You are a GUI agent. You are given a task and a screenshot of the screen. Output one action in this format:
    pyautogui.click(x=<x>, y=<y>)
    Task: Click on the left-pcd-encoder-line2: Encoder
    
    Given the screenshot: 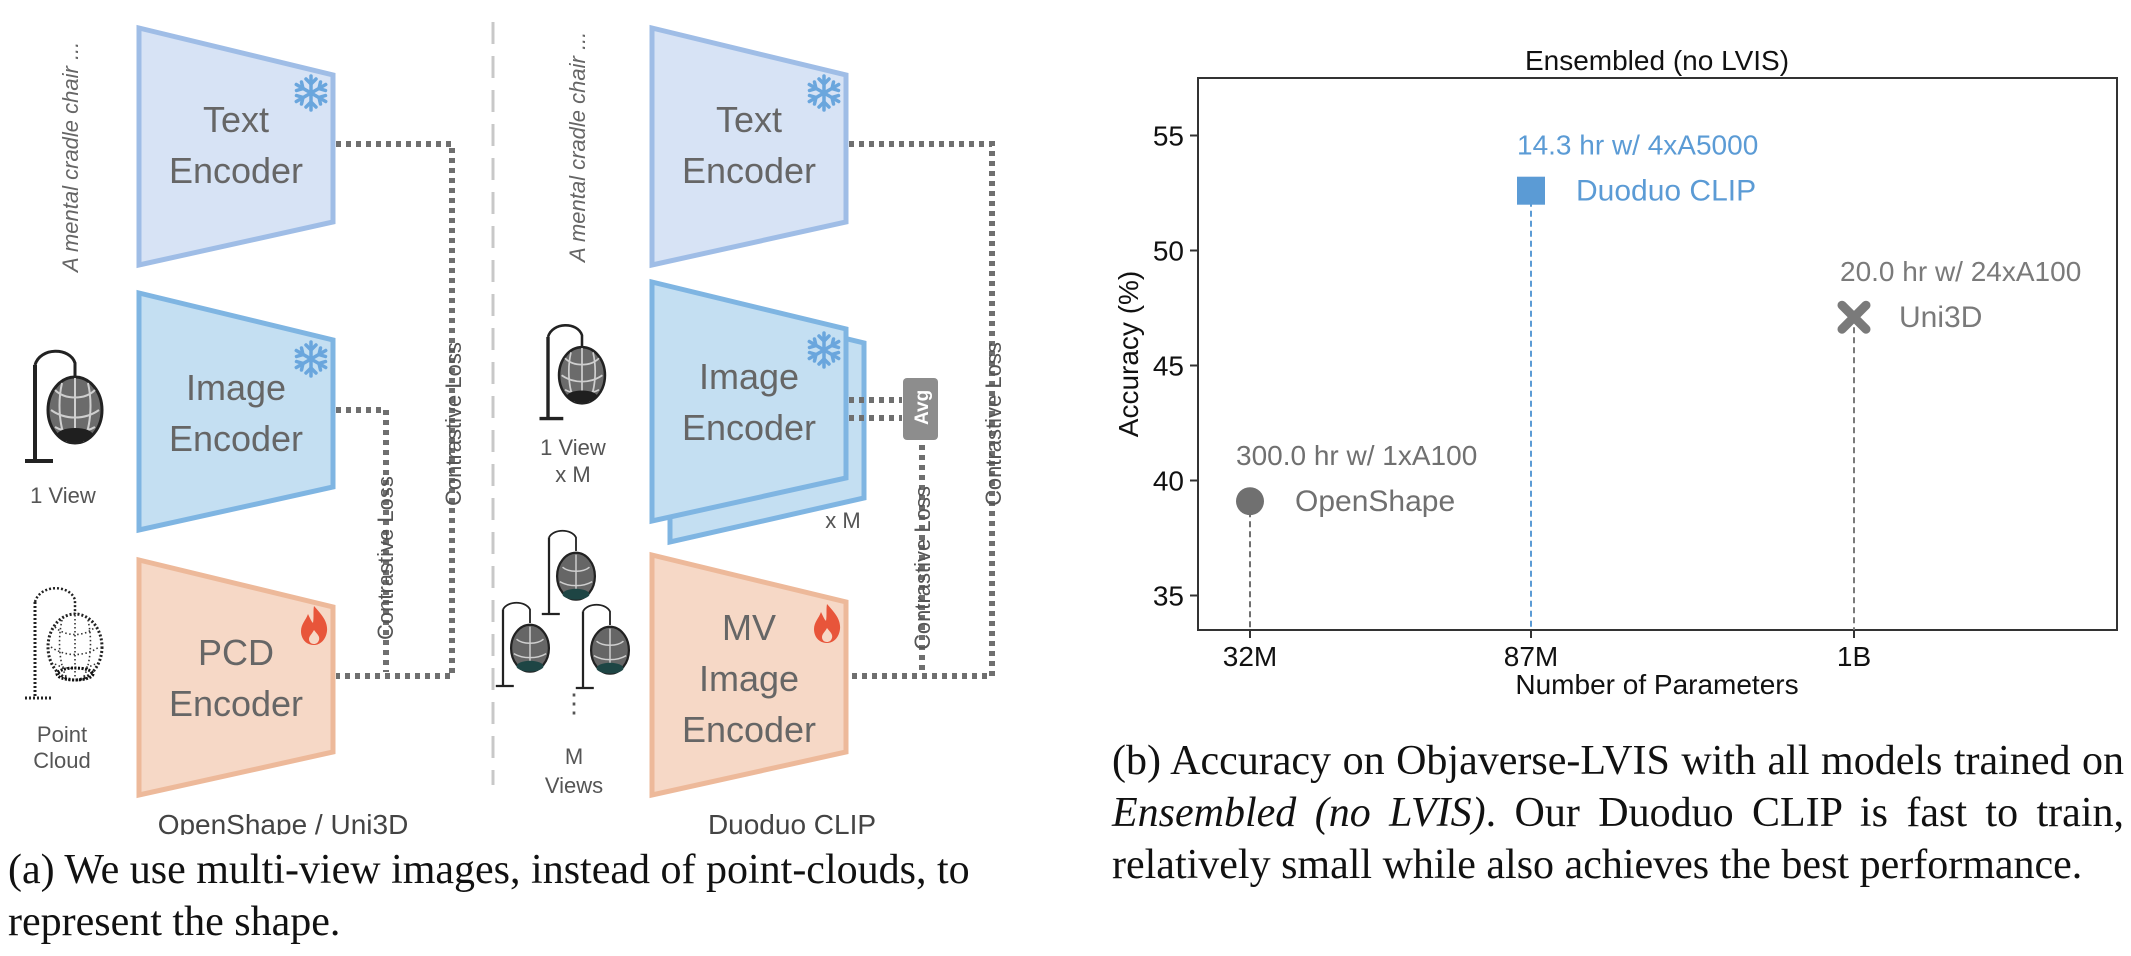 What is the action you would take?
    pyautogui.click(x=236, y=703)
    